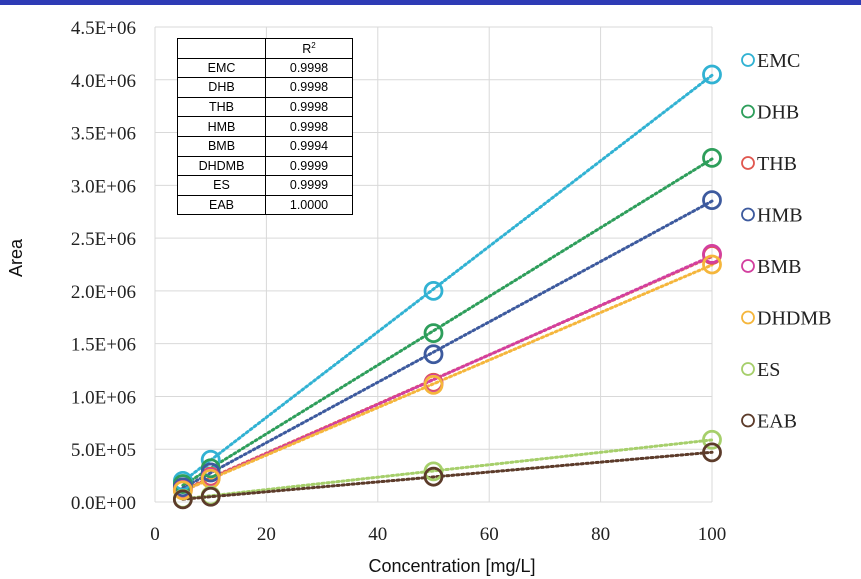 This screenshot has height=579, width=861. Describe the element at coordinates (489, 534) in the screenshot. I see `x-tick-label: 60` at that location.